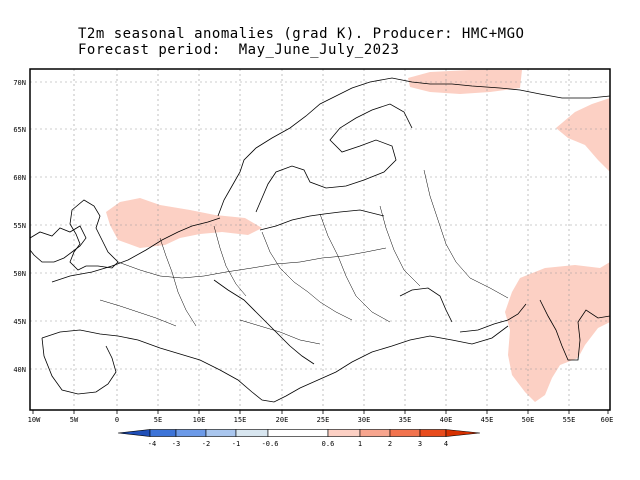  Describe the element at coordinates (583, 135) in the screenshot. I see `anomaly-area-northeast` at that location.